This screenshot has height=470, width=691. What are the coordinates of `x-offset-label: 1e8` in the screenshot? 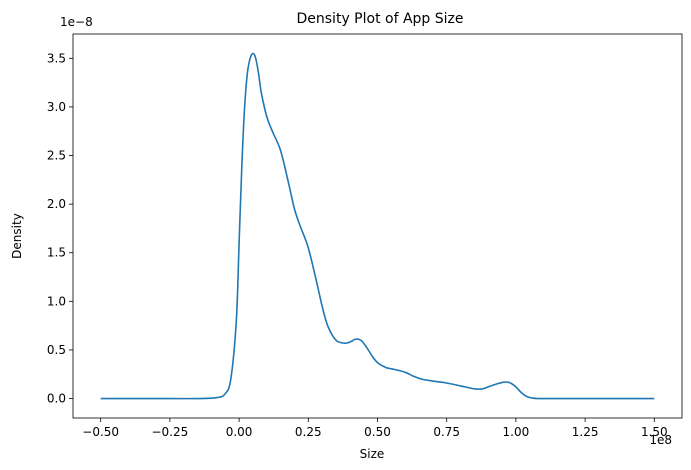 It's located at (660, 440).